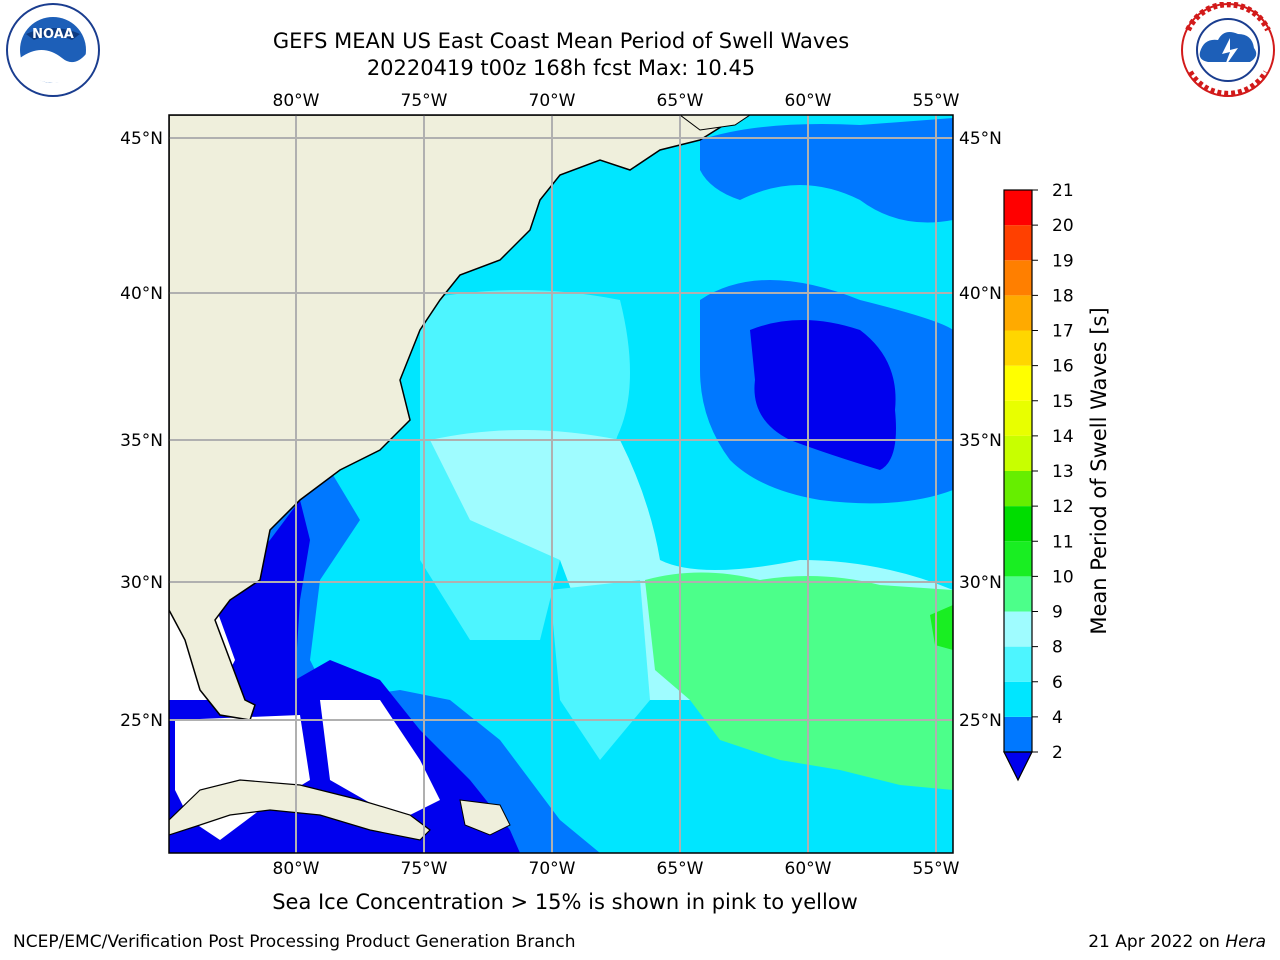 Image resolution: width=1280 pixels, height=960 pixels. I want to click on colorbar-tick-label: 14, so click(1063, 437).